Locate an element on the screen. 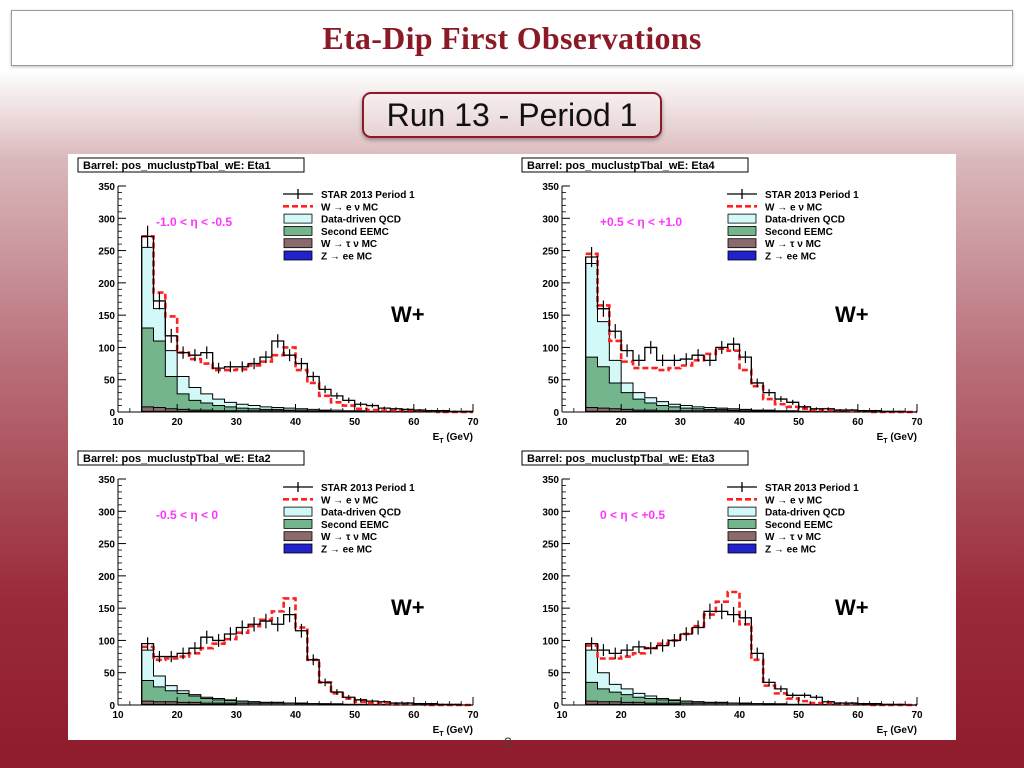  star-data-line is located at coordinates (751, 334).